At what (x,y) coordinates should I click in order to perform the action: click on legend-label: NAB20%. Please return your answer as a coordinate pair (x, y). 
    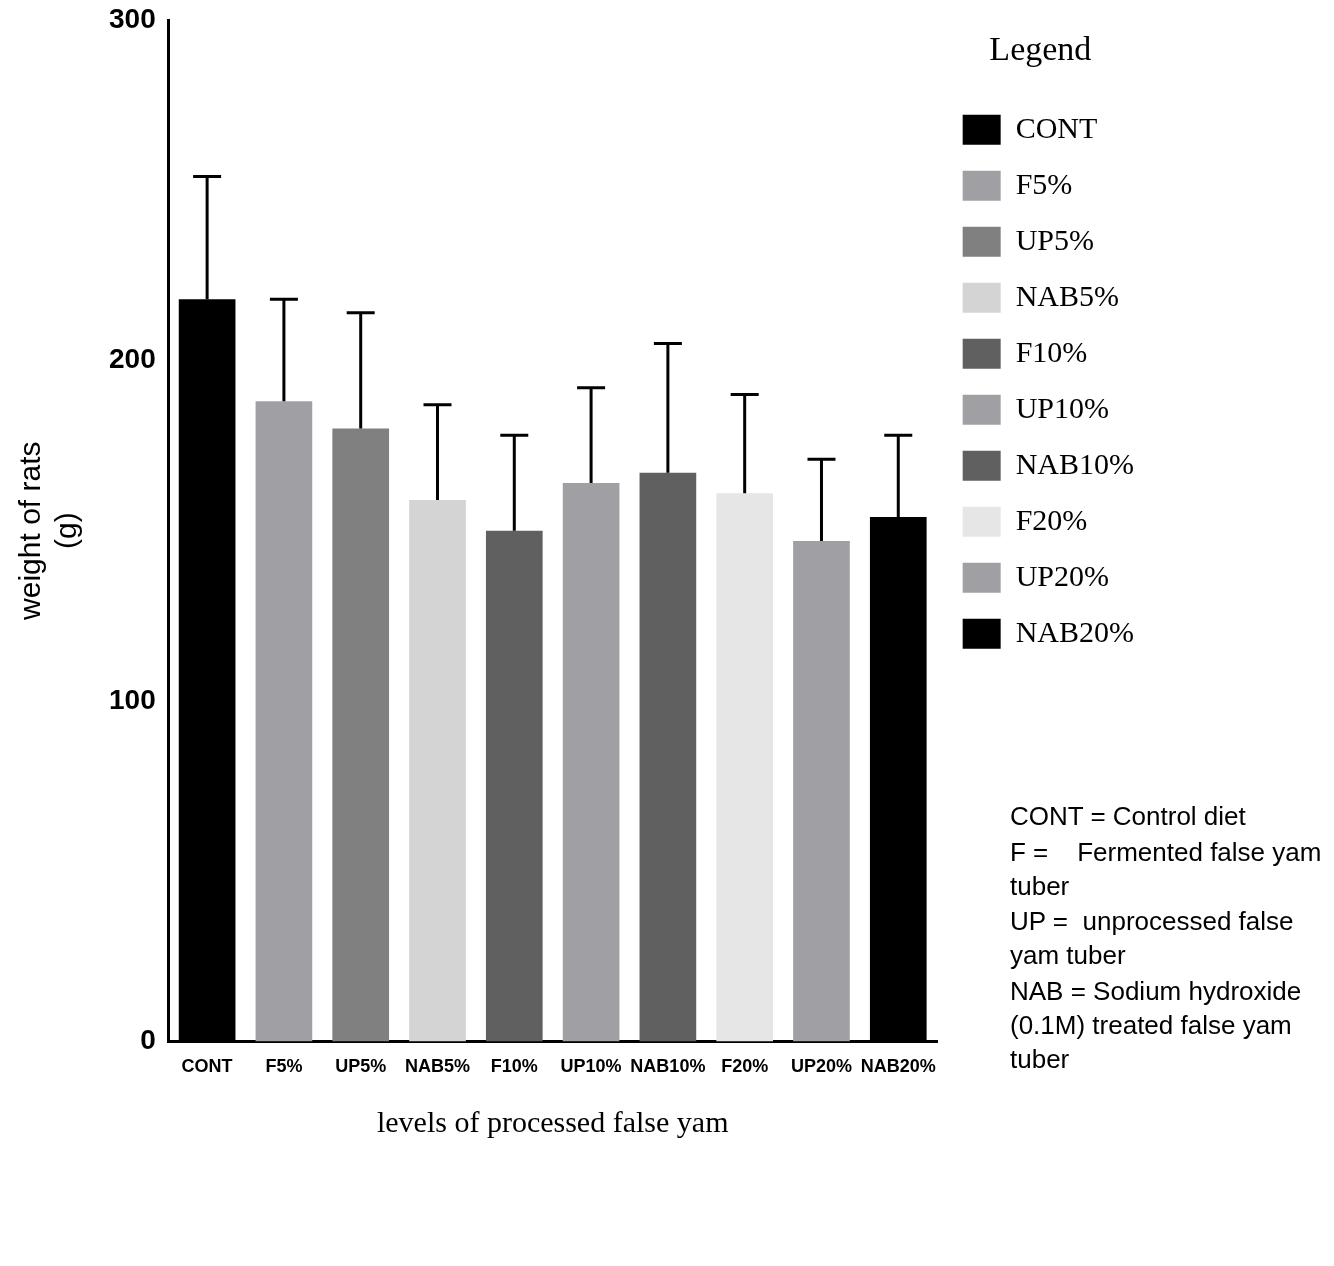
    Looking at the image, I should click on (1075, 631).